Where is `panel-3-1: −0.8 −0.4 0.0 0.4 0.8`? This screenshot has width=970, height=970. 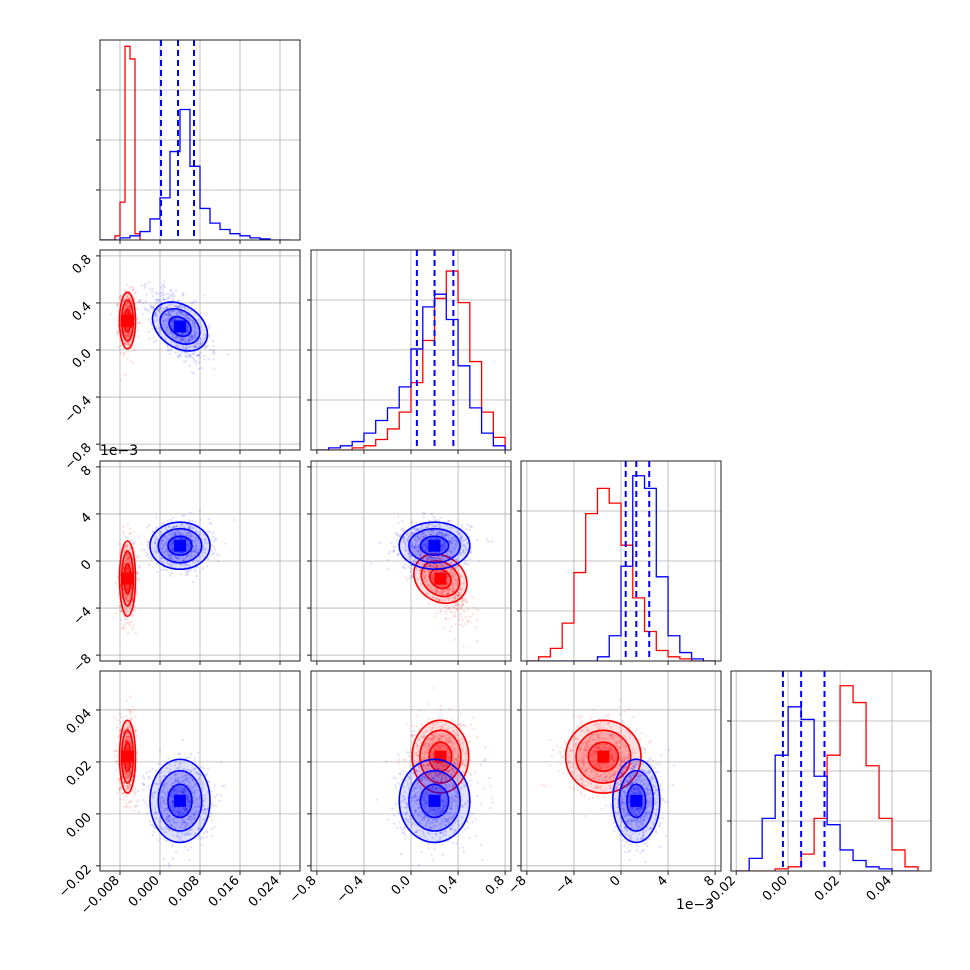 panel-3-1: −0.8 −0.4 0.0 0.4 0.8 is located at coordinates (399, 788).